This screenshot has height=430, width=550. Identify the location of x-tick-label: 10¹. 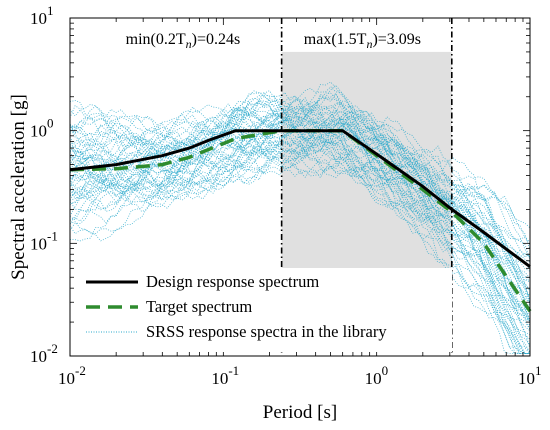
(530, 375).